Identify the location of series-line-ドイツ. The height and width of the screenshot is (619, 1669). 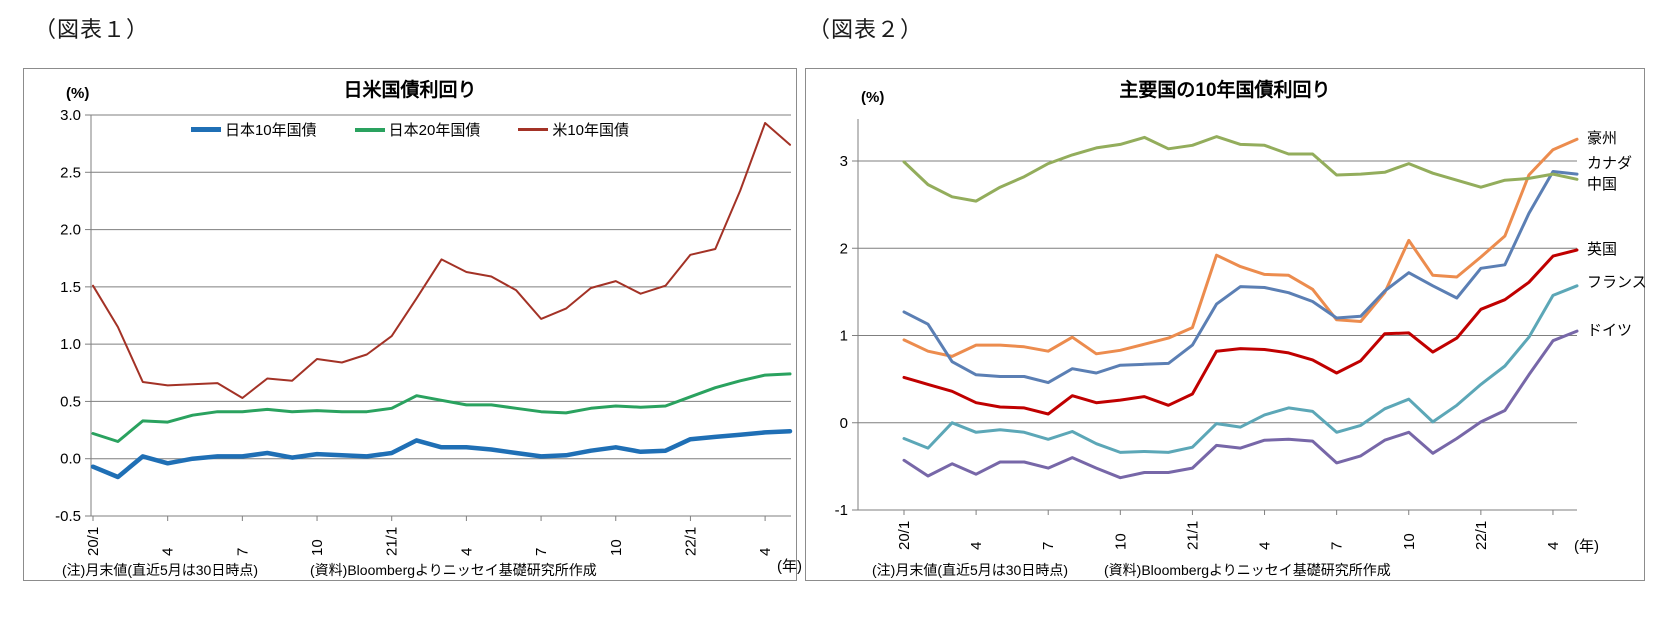
(1240, 404).